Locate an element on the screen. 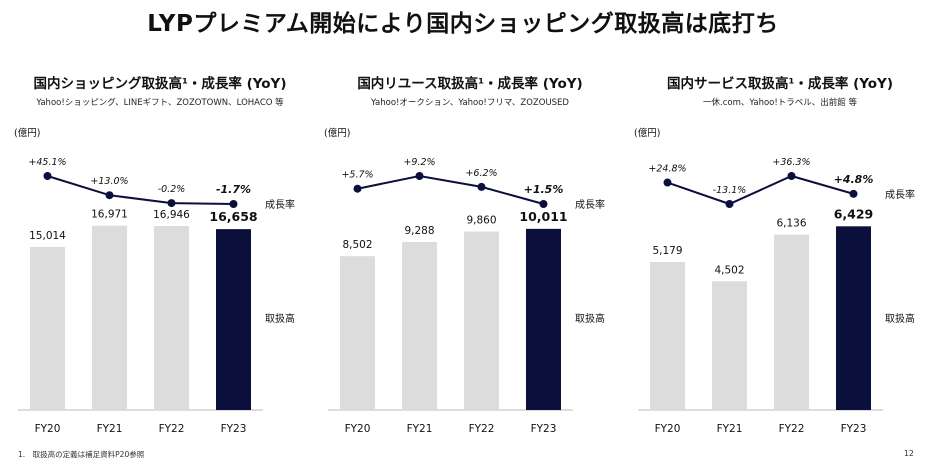 Image resolution: width=926 pixels, height=467 pixels. growth-label: +5.7% is located at coordinates (357, 175).